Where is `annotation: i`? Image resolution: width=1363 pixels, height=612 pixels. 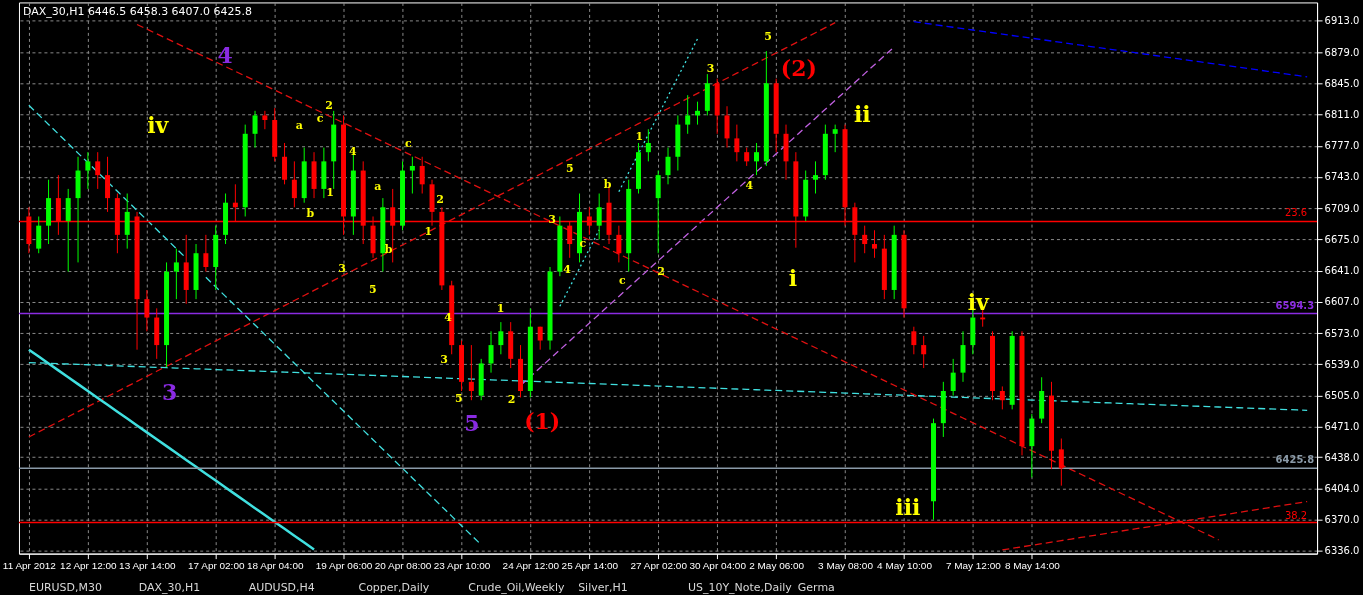 annotation: i is located at coordinates (793, 278).